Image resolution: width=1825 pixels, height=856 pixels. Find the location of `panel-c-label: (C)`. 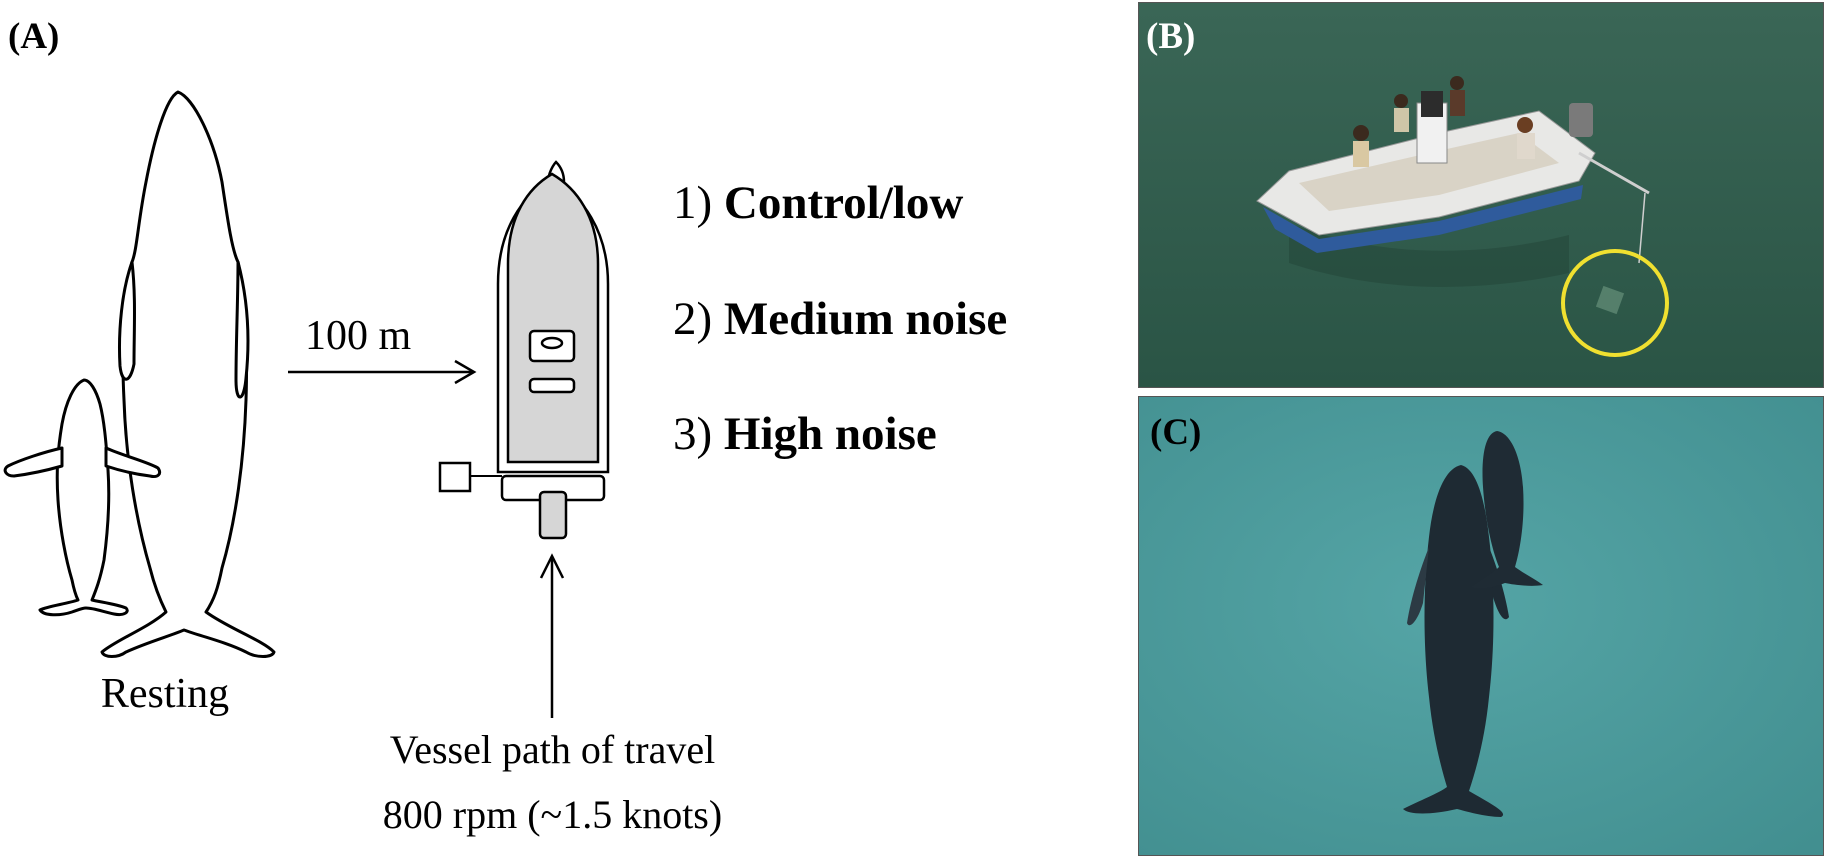

panel-c-label: (C) is located at coordinates (1176, 432).